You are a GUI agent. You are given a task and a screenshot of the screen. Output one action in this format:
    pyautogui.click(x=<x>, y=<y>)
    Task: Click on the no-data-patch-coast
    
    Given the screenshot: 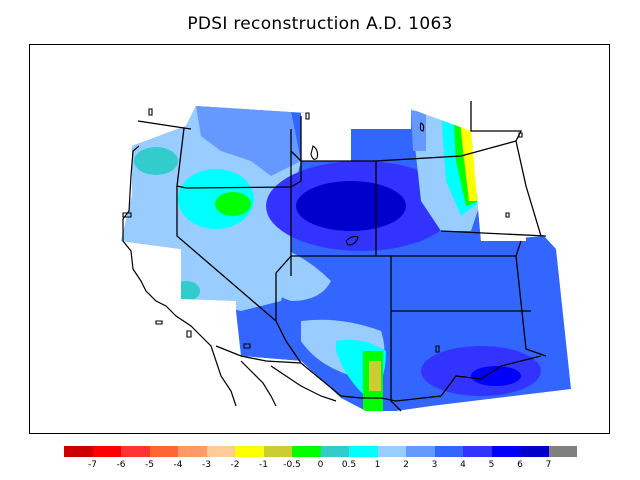 What is the action you would take?
    pyautogui.click(x=208, y=325)
    